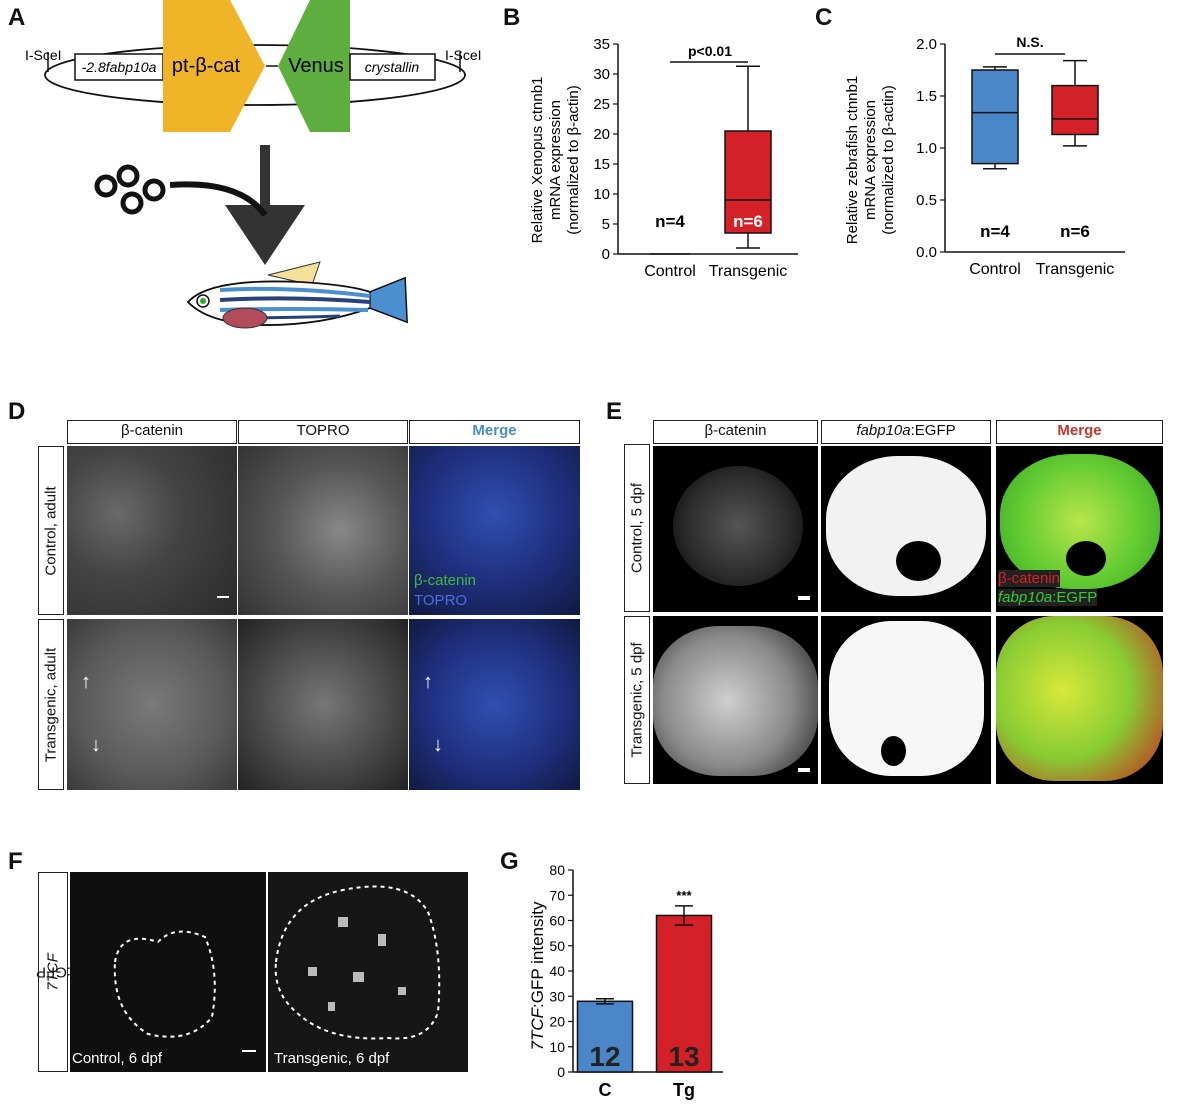  I want to click on panel-letter-d: D, so click(17, 411).